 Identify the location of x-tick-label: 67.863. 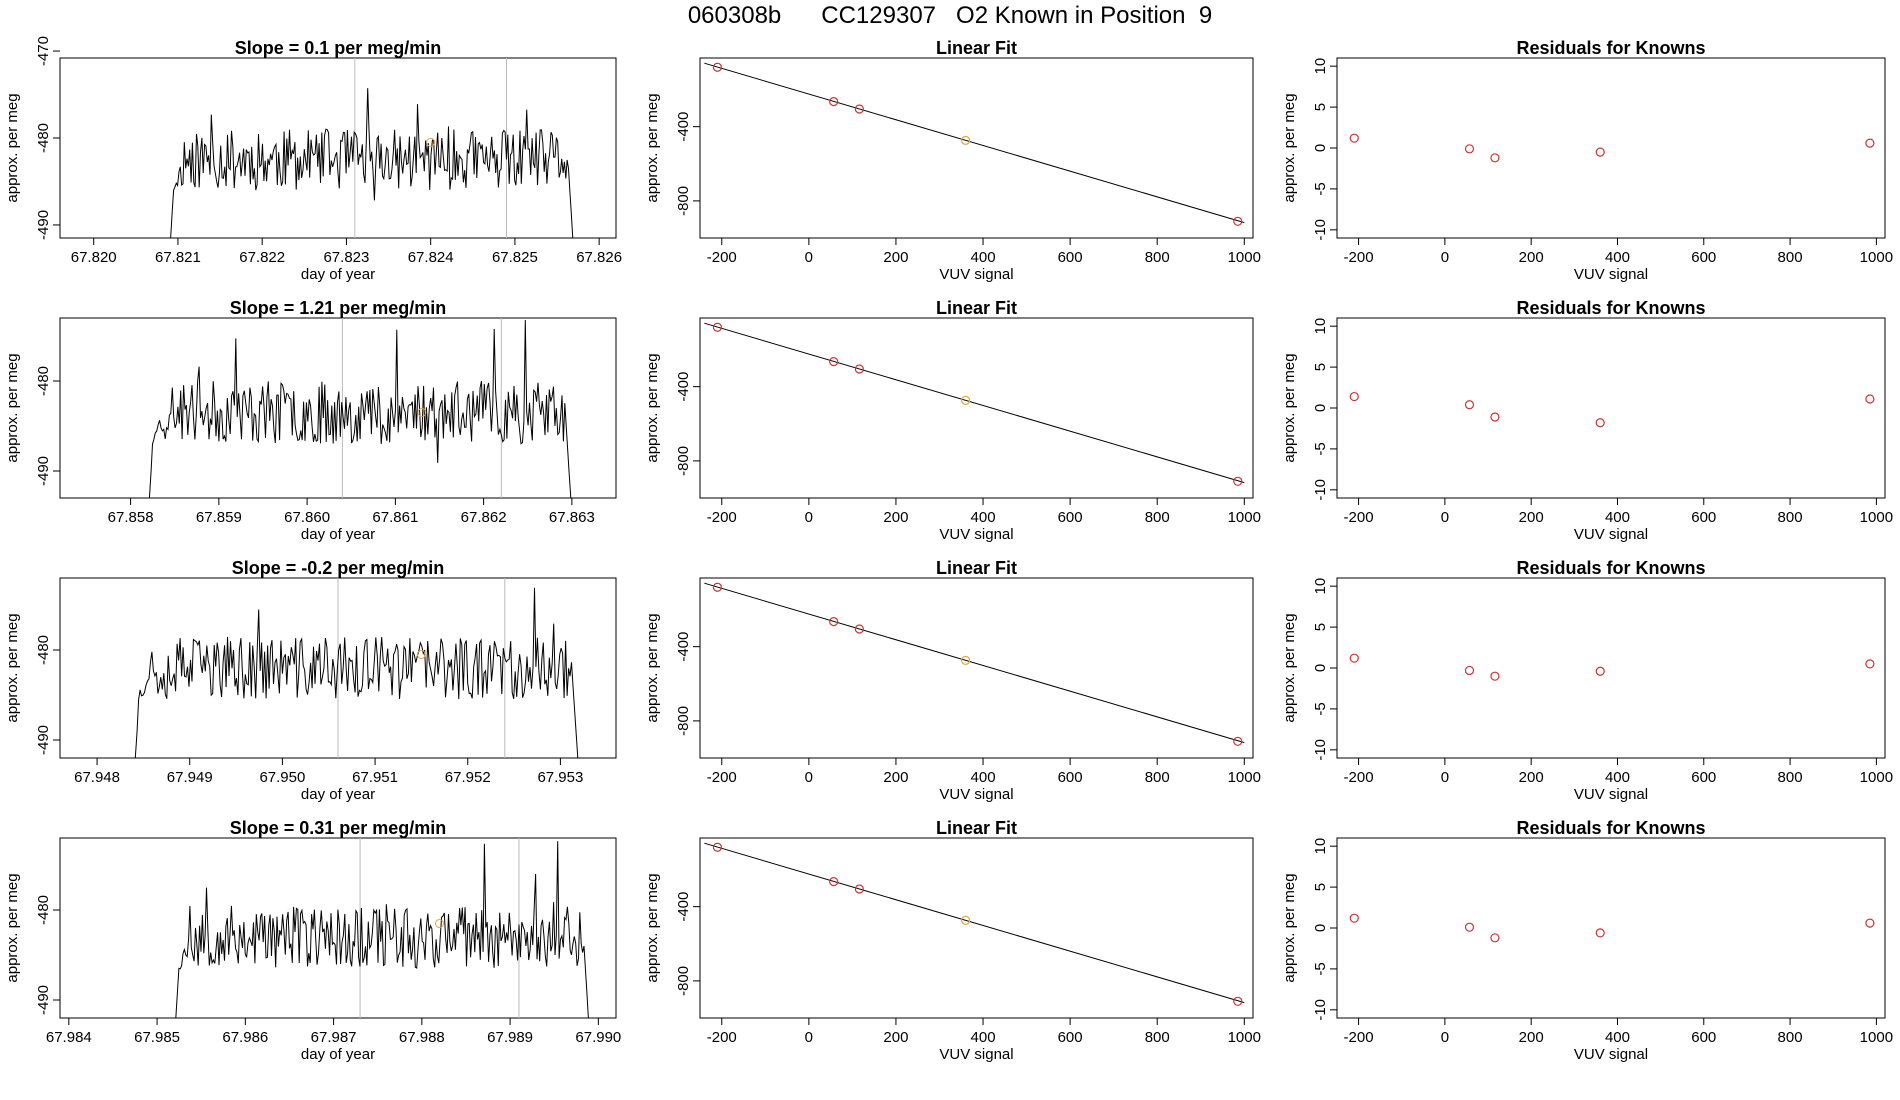
(572, 517).